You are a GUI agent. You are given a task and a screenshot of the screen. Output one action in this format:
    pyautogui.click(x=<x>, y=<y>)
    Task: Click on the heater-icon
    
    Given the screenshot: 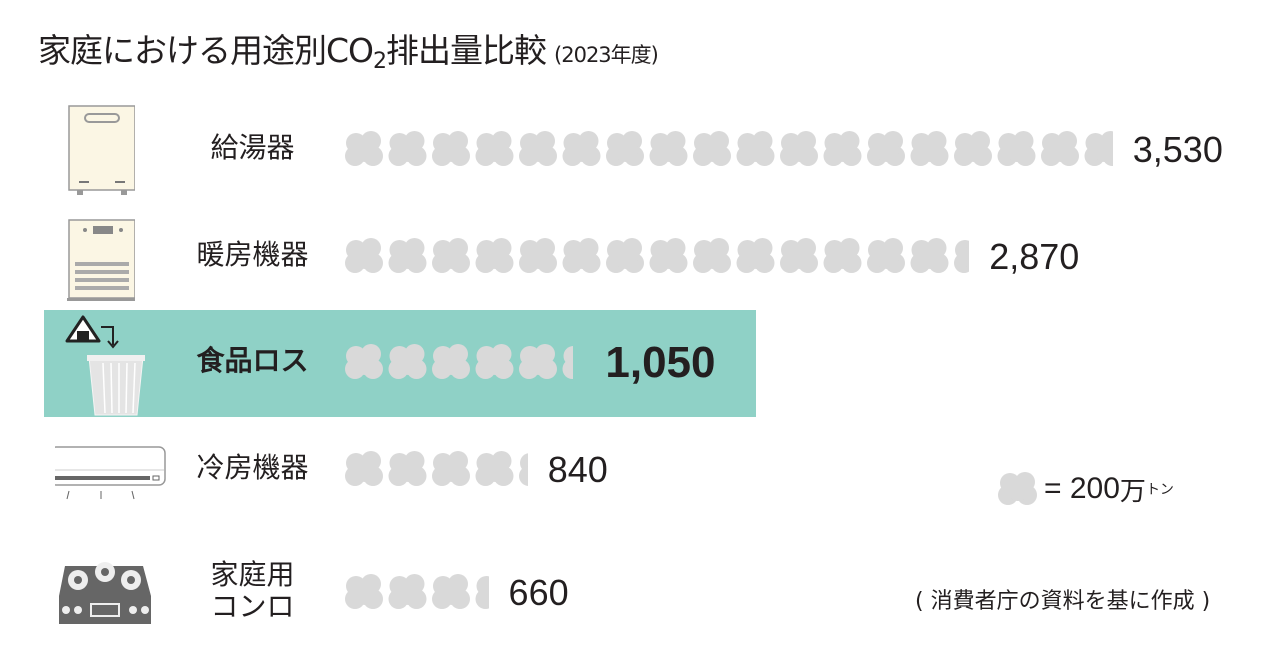 What is the action you would take?
    pyautogui.click(x=96, y=264)
    